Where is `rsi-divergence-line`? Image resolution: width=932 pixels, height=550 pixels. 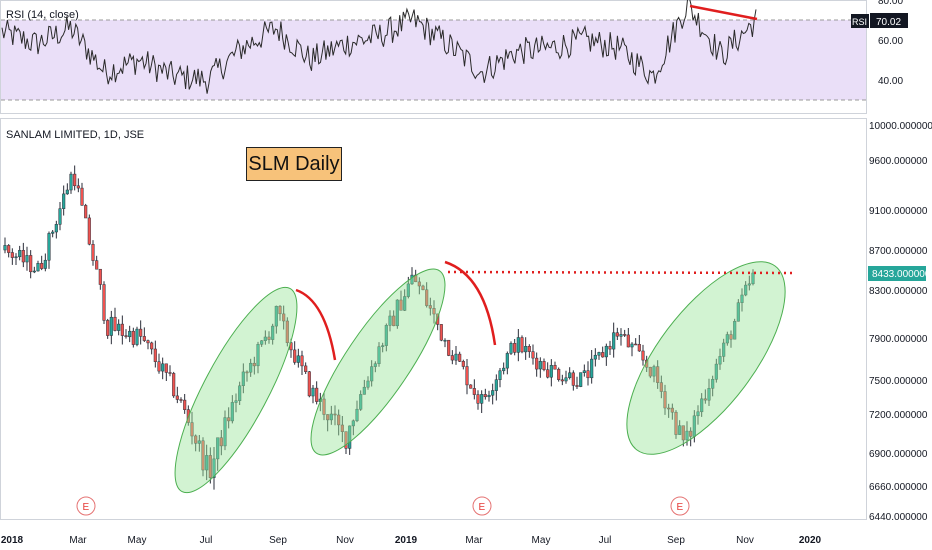 rsi-divergence-line is located at coordinates (723, 12).